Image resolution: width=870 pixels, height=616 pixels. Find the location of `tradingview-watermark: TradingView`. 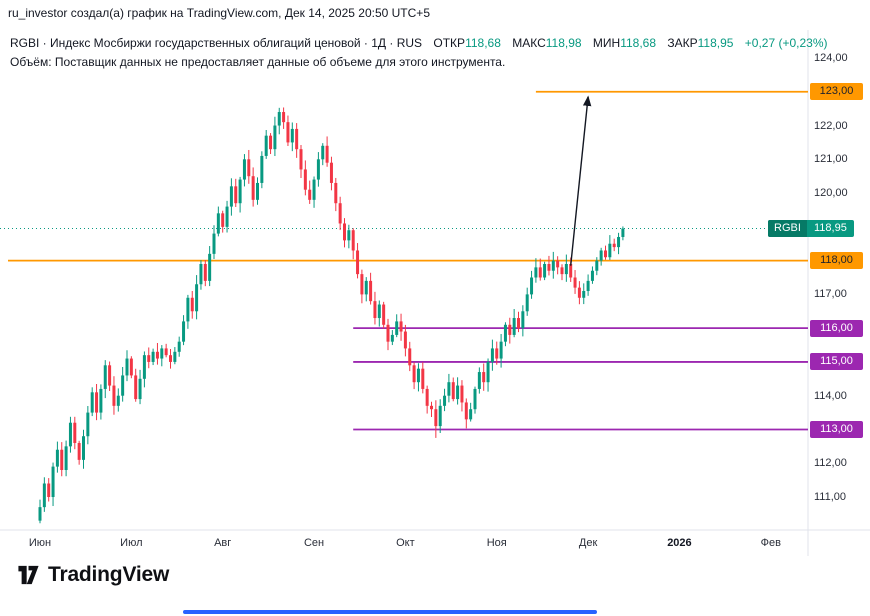

tradingview-watermark: TradingView is located at coordinates (92, 575).